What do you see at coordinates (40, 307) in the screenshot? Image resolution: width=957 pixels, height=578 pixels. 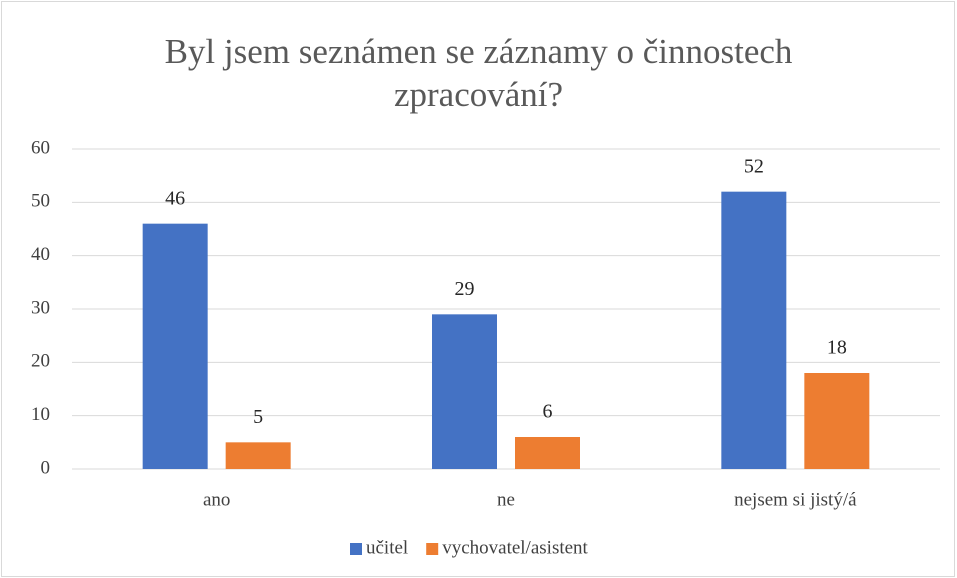 I see `y-tick-label: 30` at bounding box center [40, 307].